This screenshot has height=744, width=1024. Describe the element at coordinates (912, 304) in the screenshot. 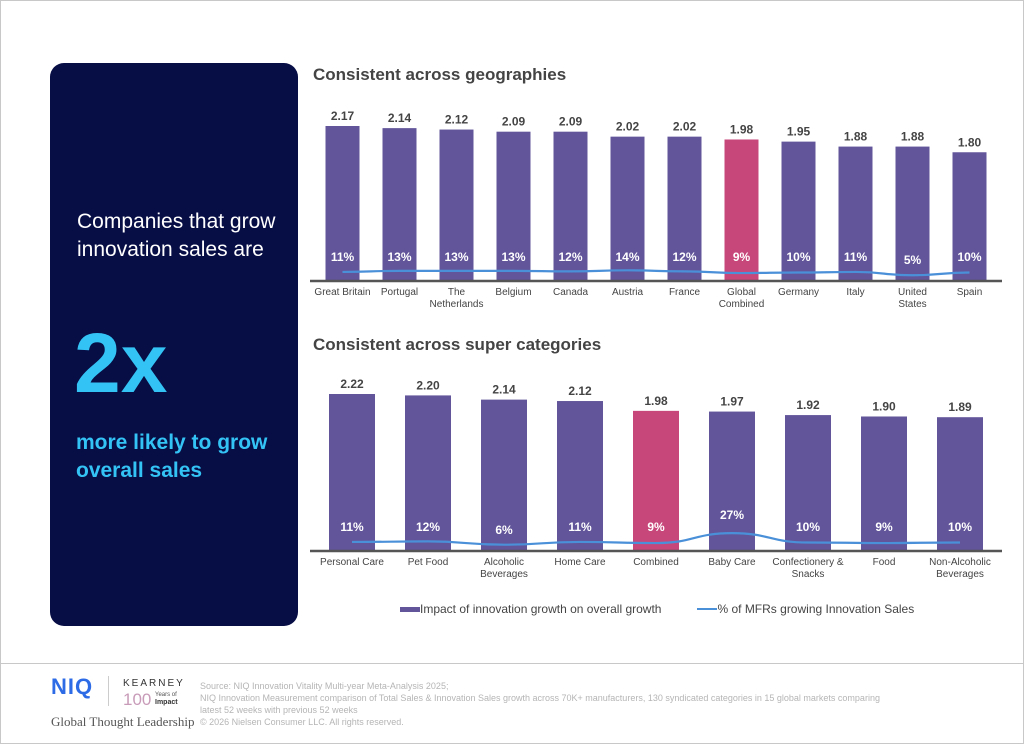

I see `category-label: States` at that location.